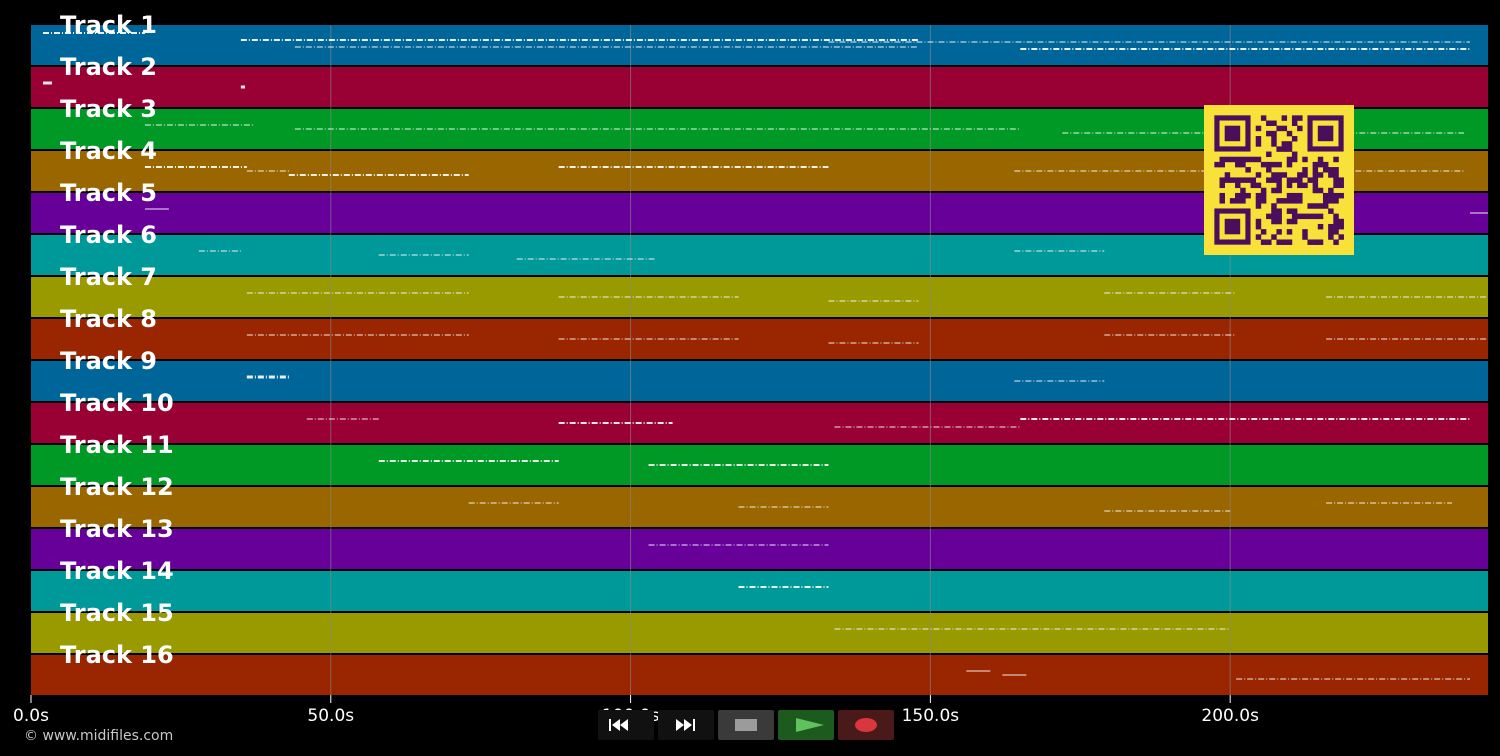 This screenshot has width=1500, height=756. What do you see at coordinates (109, 25) in the screenshot?
I see `track-label: Track 1` at bounding box center [109, 25].